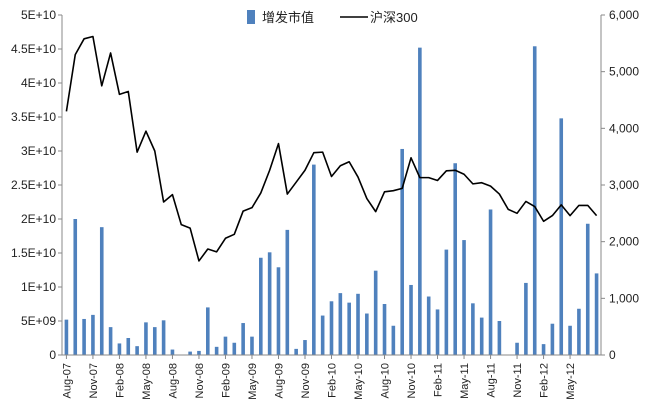  Describe the element at coordinates (38, 151) in the screenshot. I see `y-left-tick-label: 3E+10` at that location.